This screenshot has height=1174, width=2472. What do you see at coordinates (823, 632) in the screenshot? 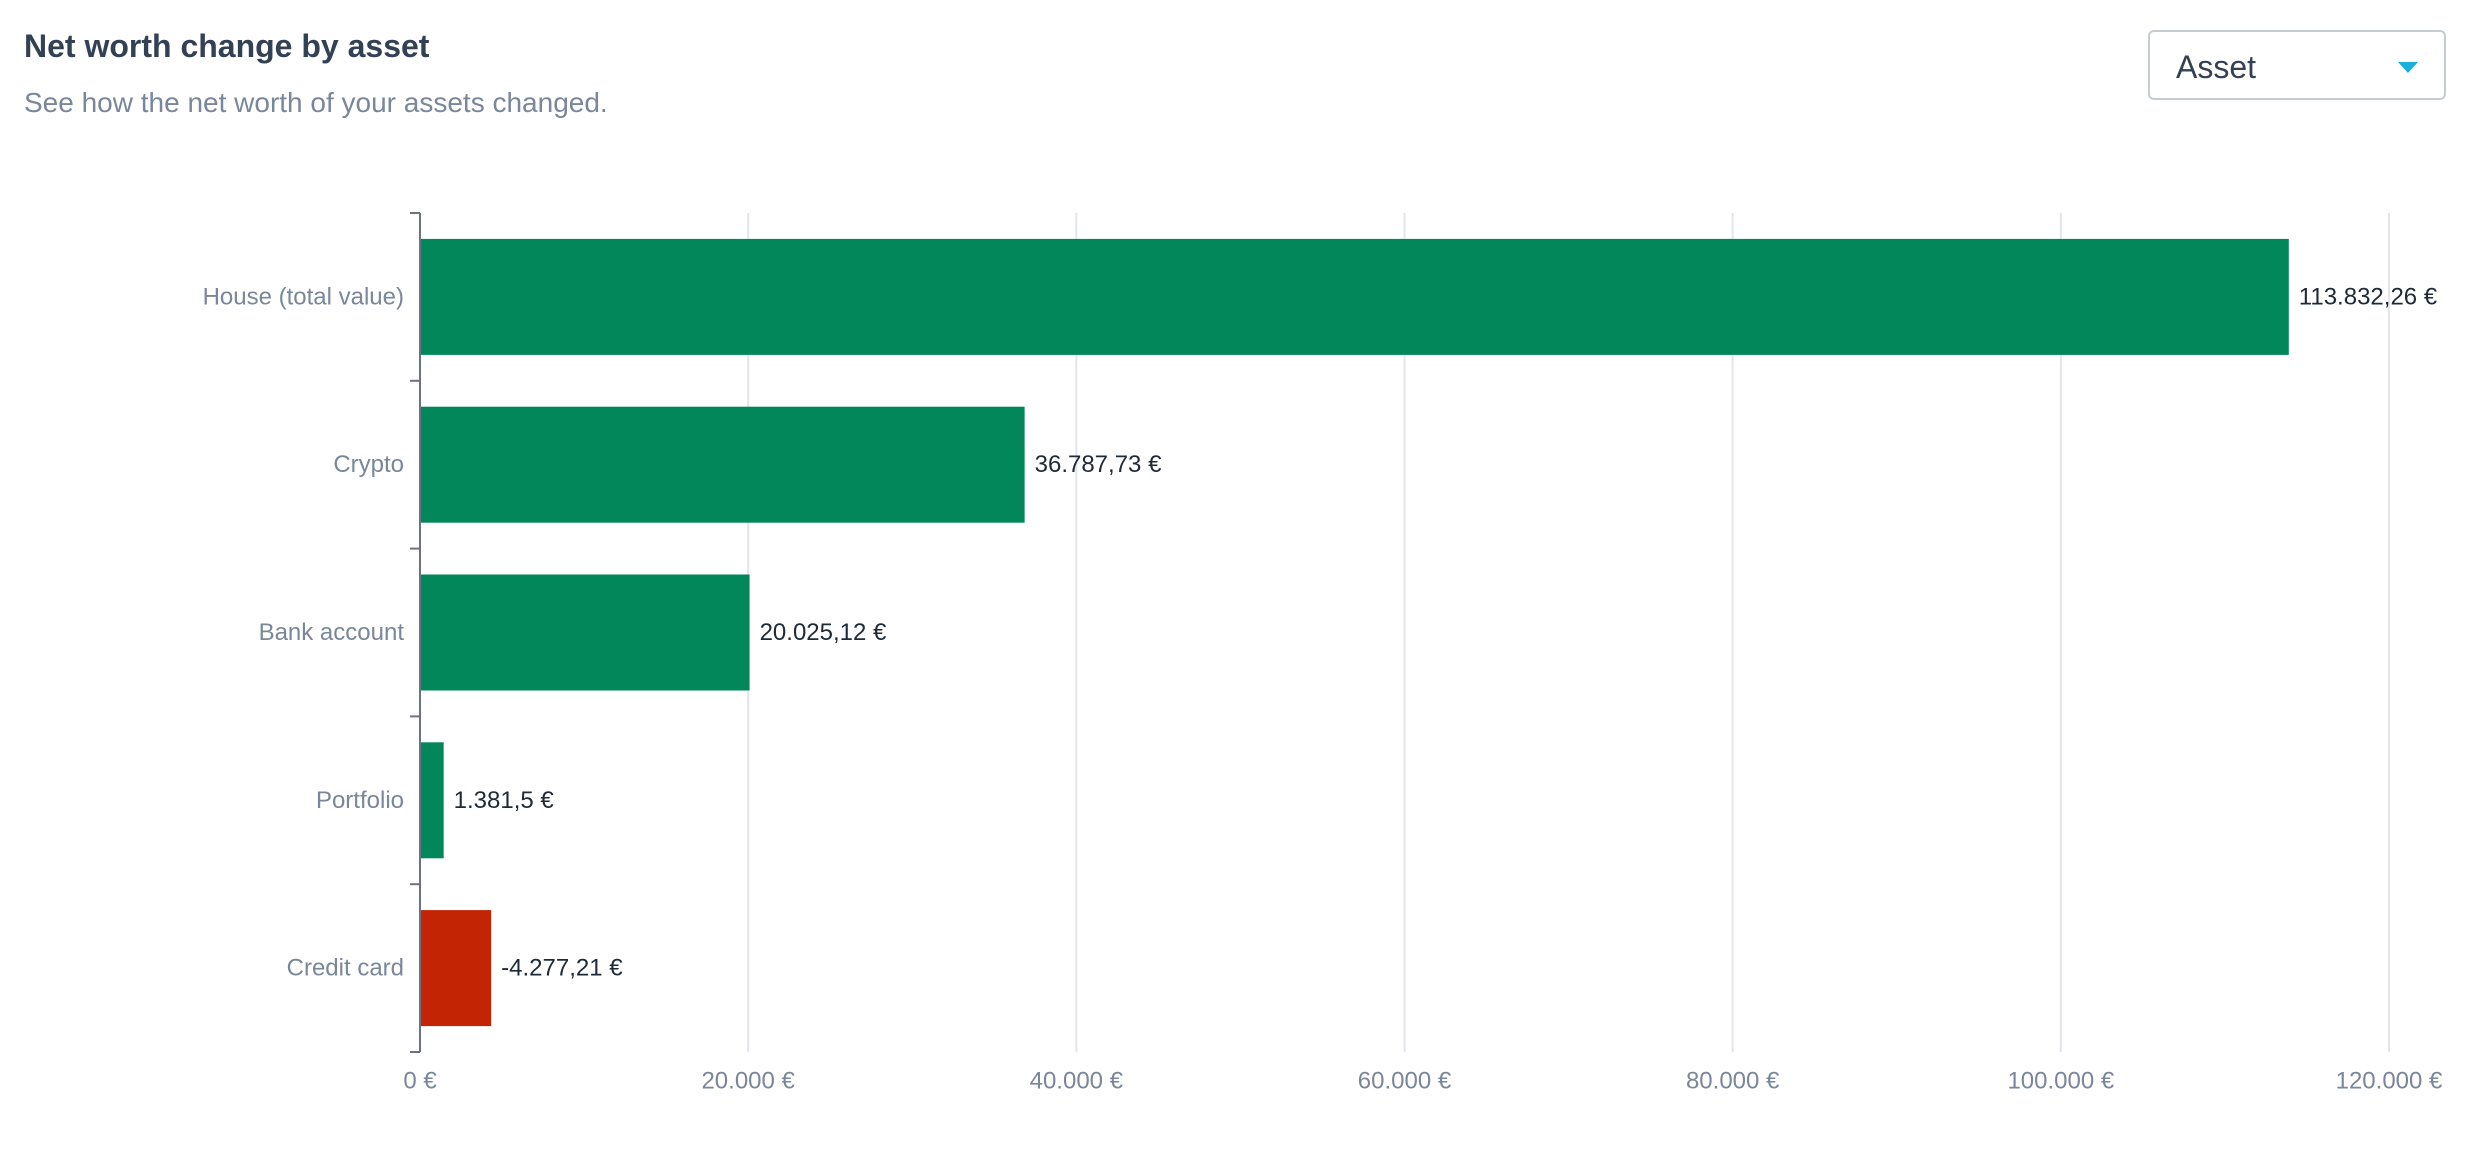
I see `data-label: 20.025,12 €` at bounding box center [823, 632].